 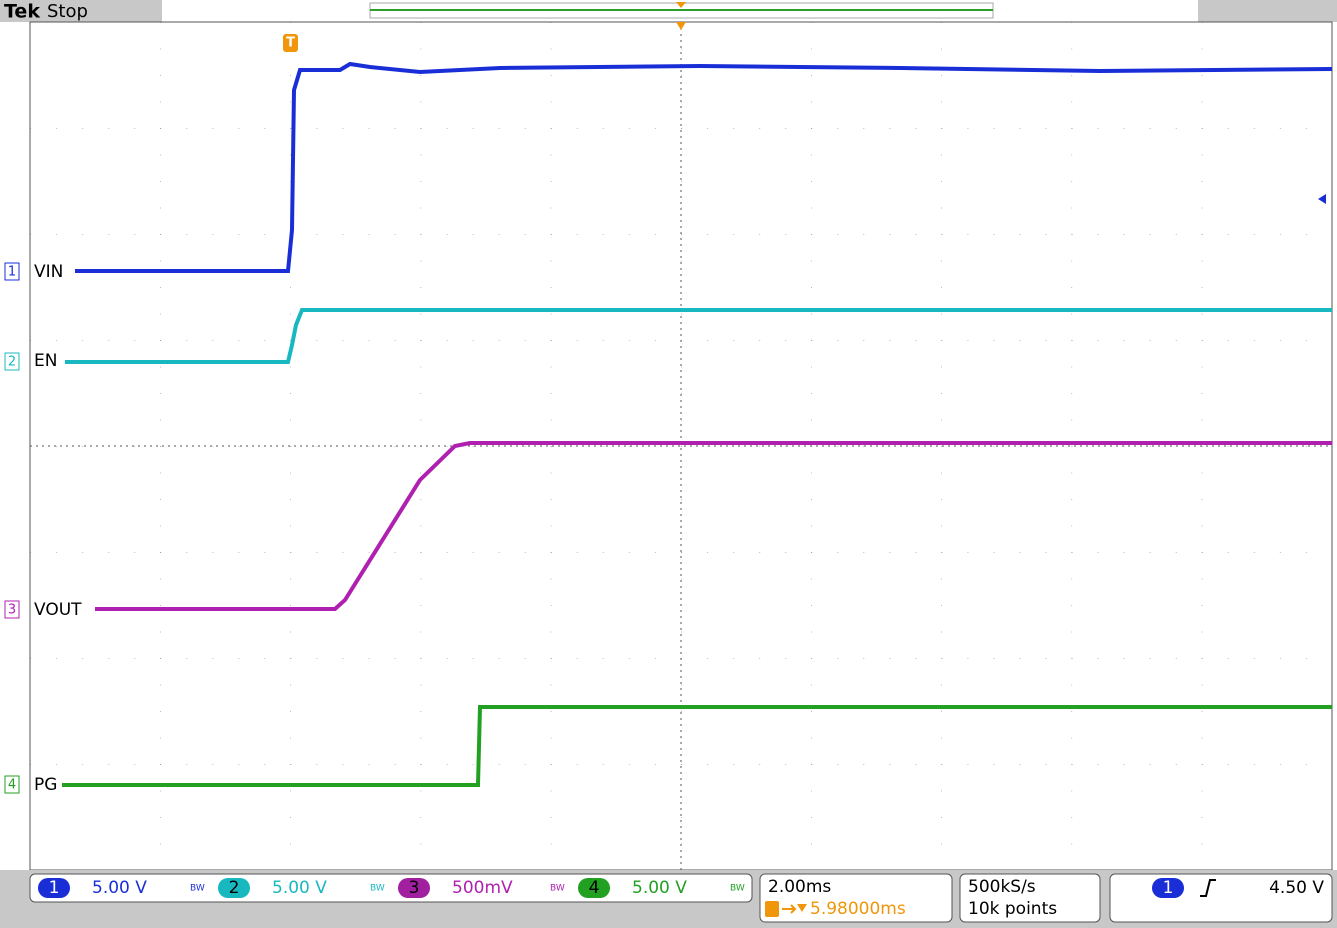 I want to click on arrow-icon, so click(x=789, y=909).